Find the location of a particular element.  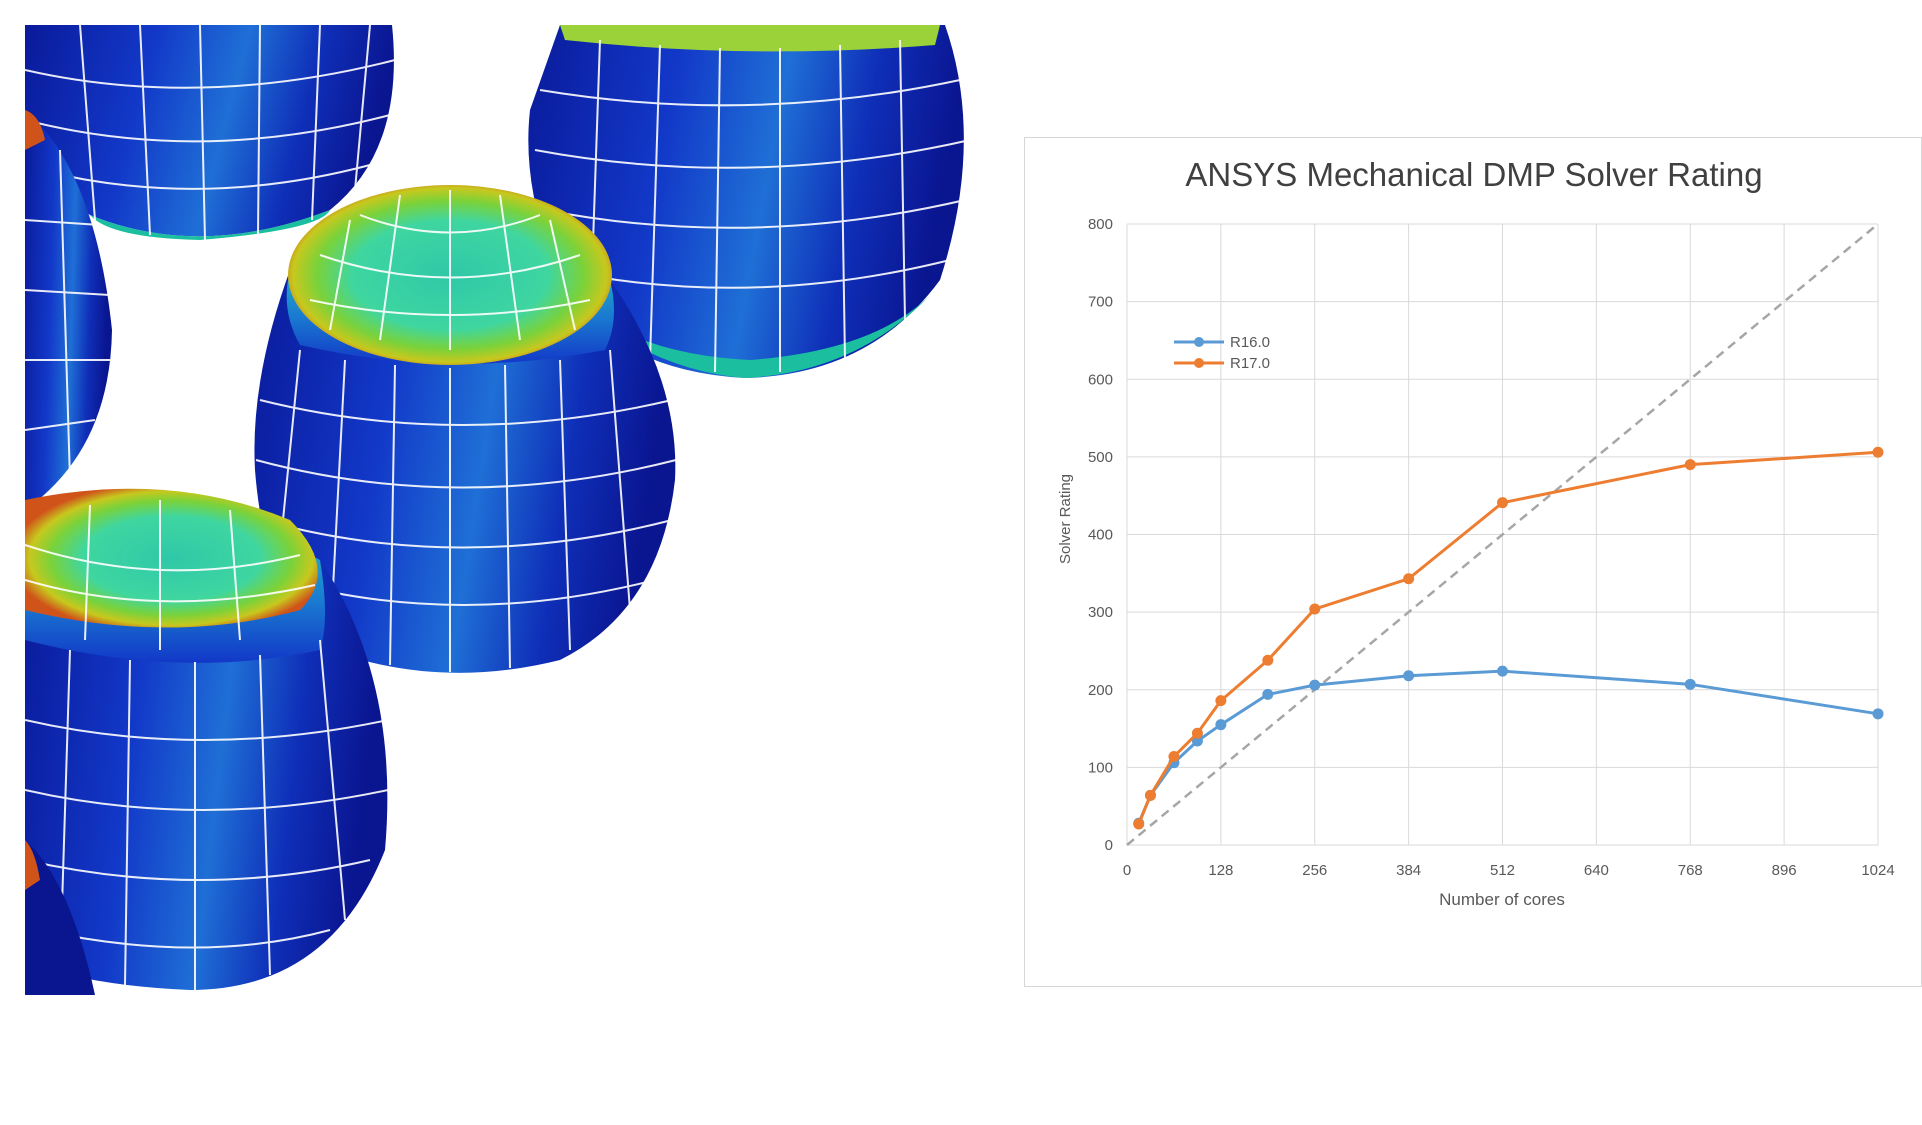

y-tick-label: 800 is located at coordinates (1100, 224).